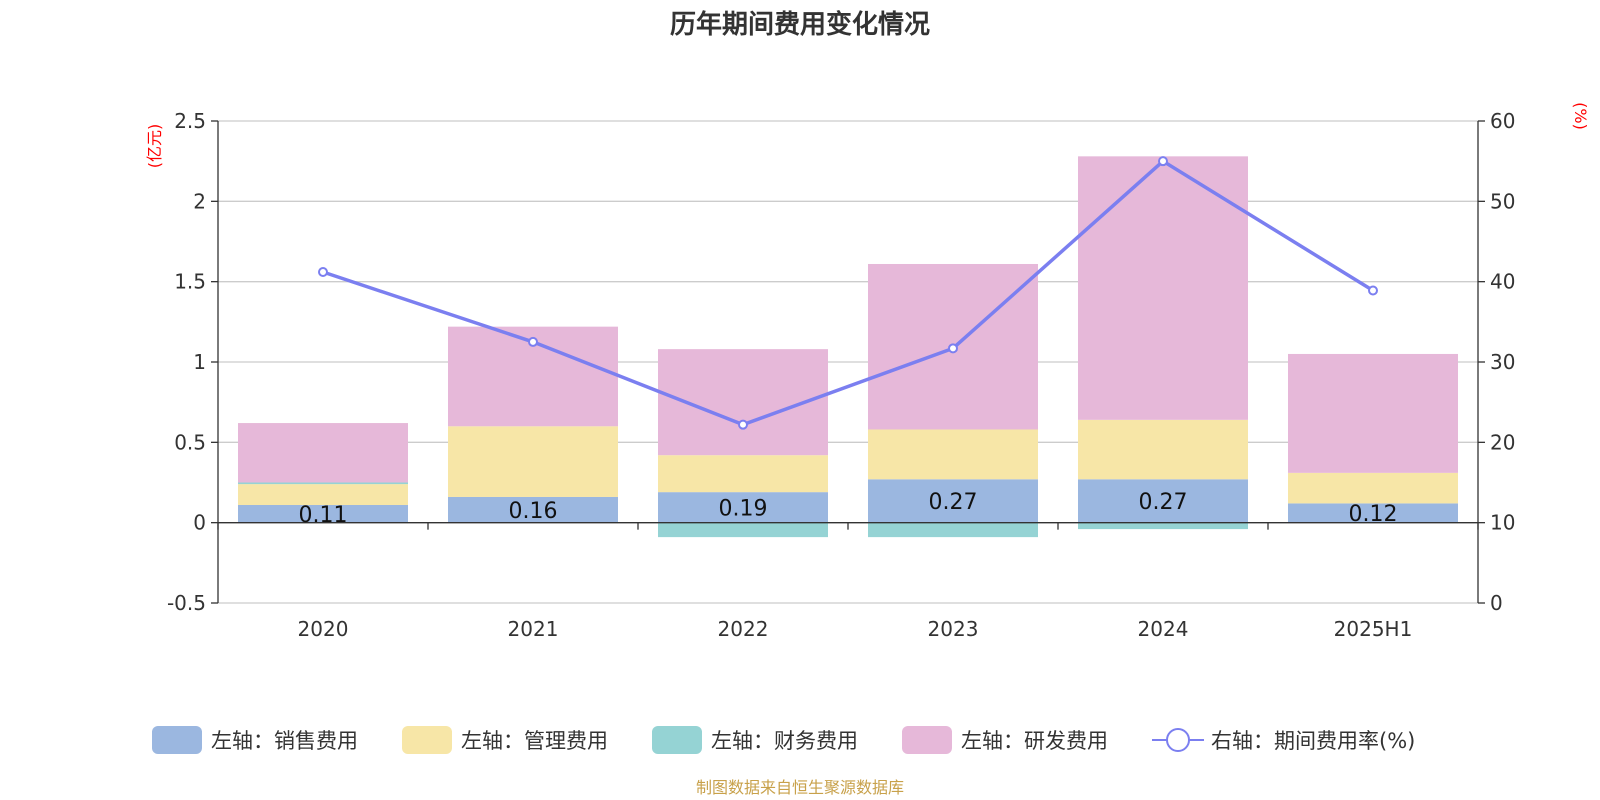 The image size is (1600, 800). I want to click on legend-item-5: 右轴：期间费用率(%), so click(1283, 740).